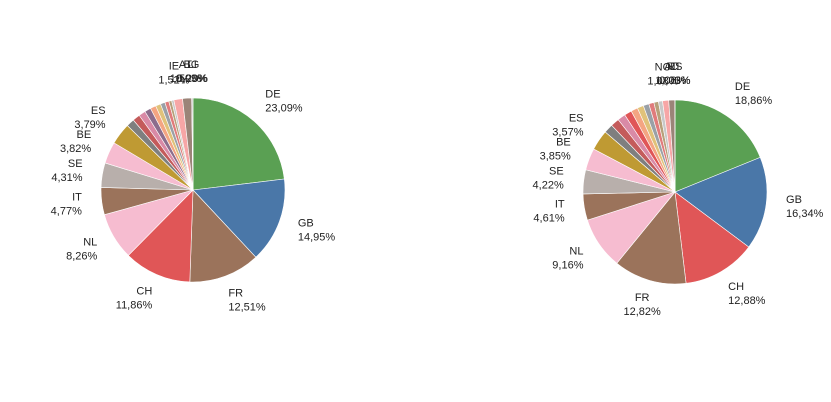 The width and height of the screenshot is (831, 402). What do you see at coordinates (747, 301) in the screenshot?
I see `slice-value-label: 12,88%` at bounding box center [747, 301].